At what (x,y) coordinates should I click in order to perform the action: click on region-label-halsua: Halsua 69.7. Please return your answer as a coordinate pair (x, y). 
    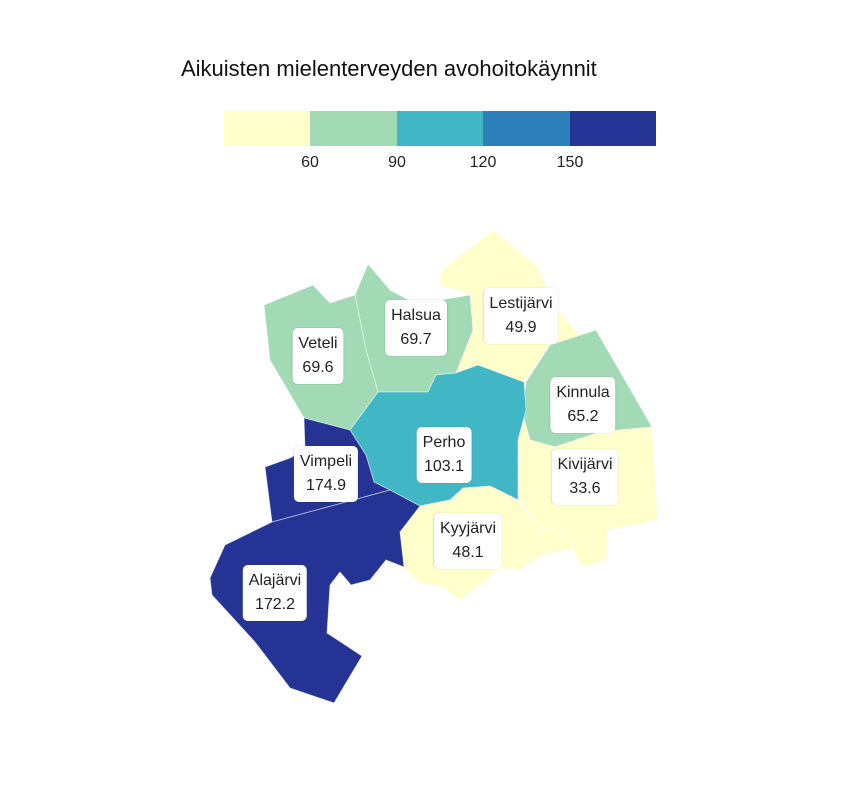
    Looking at the image, I should click on (416, 328).